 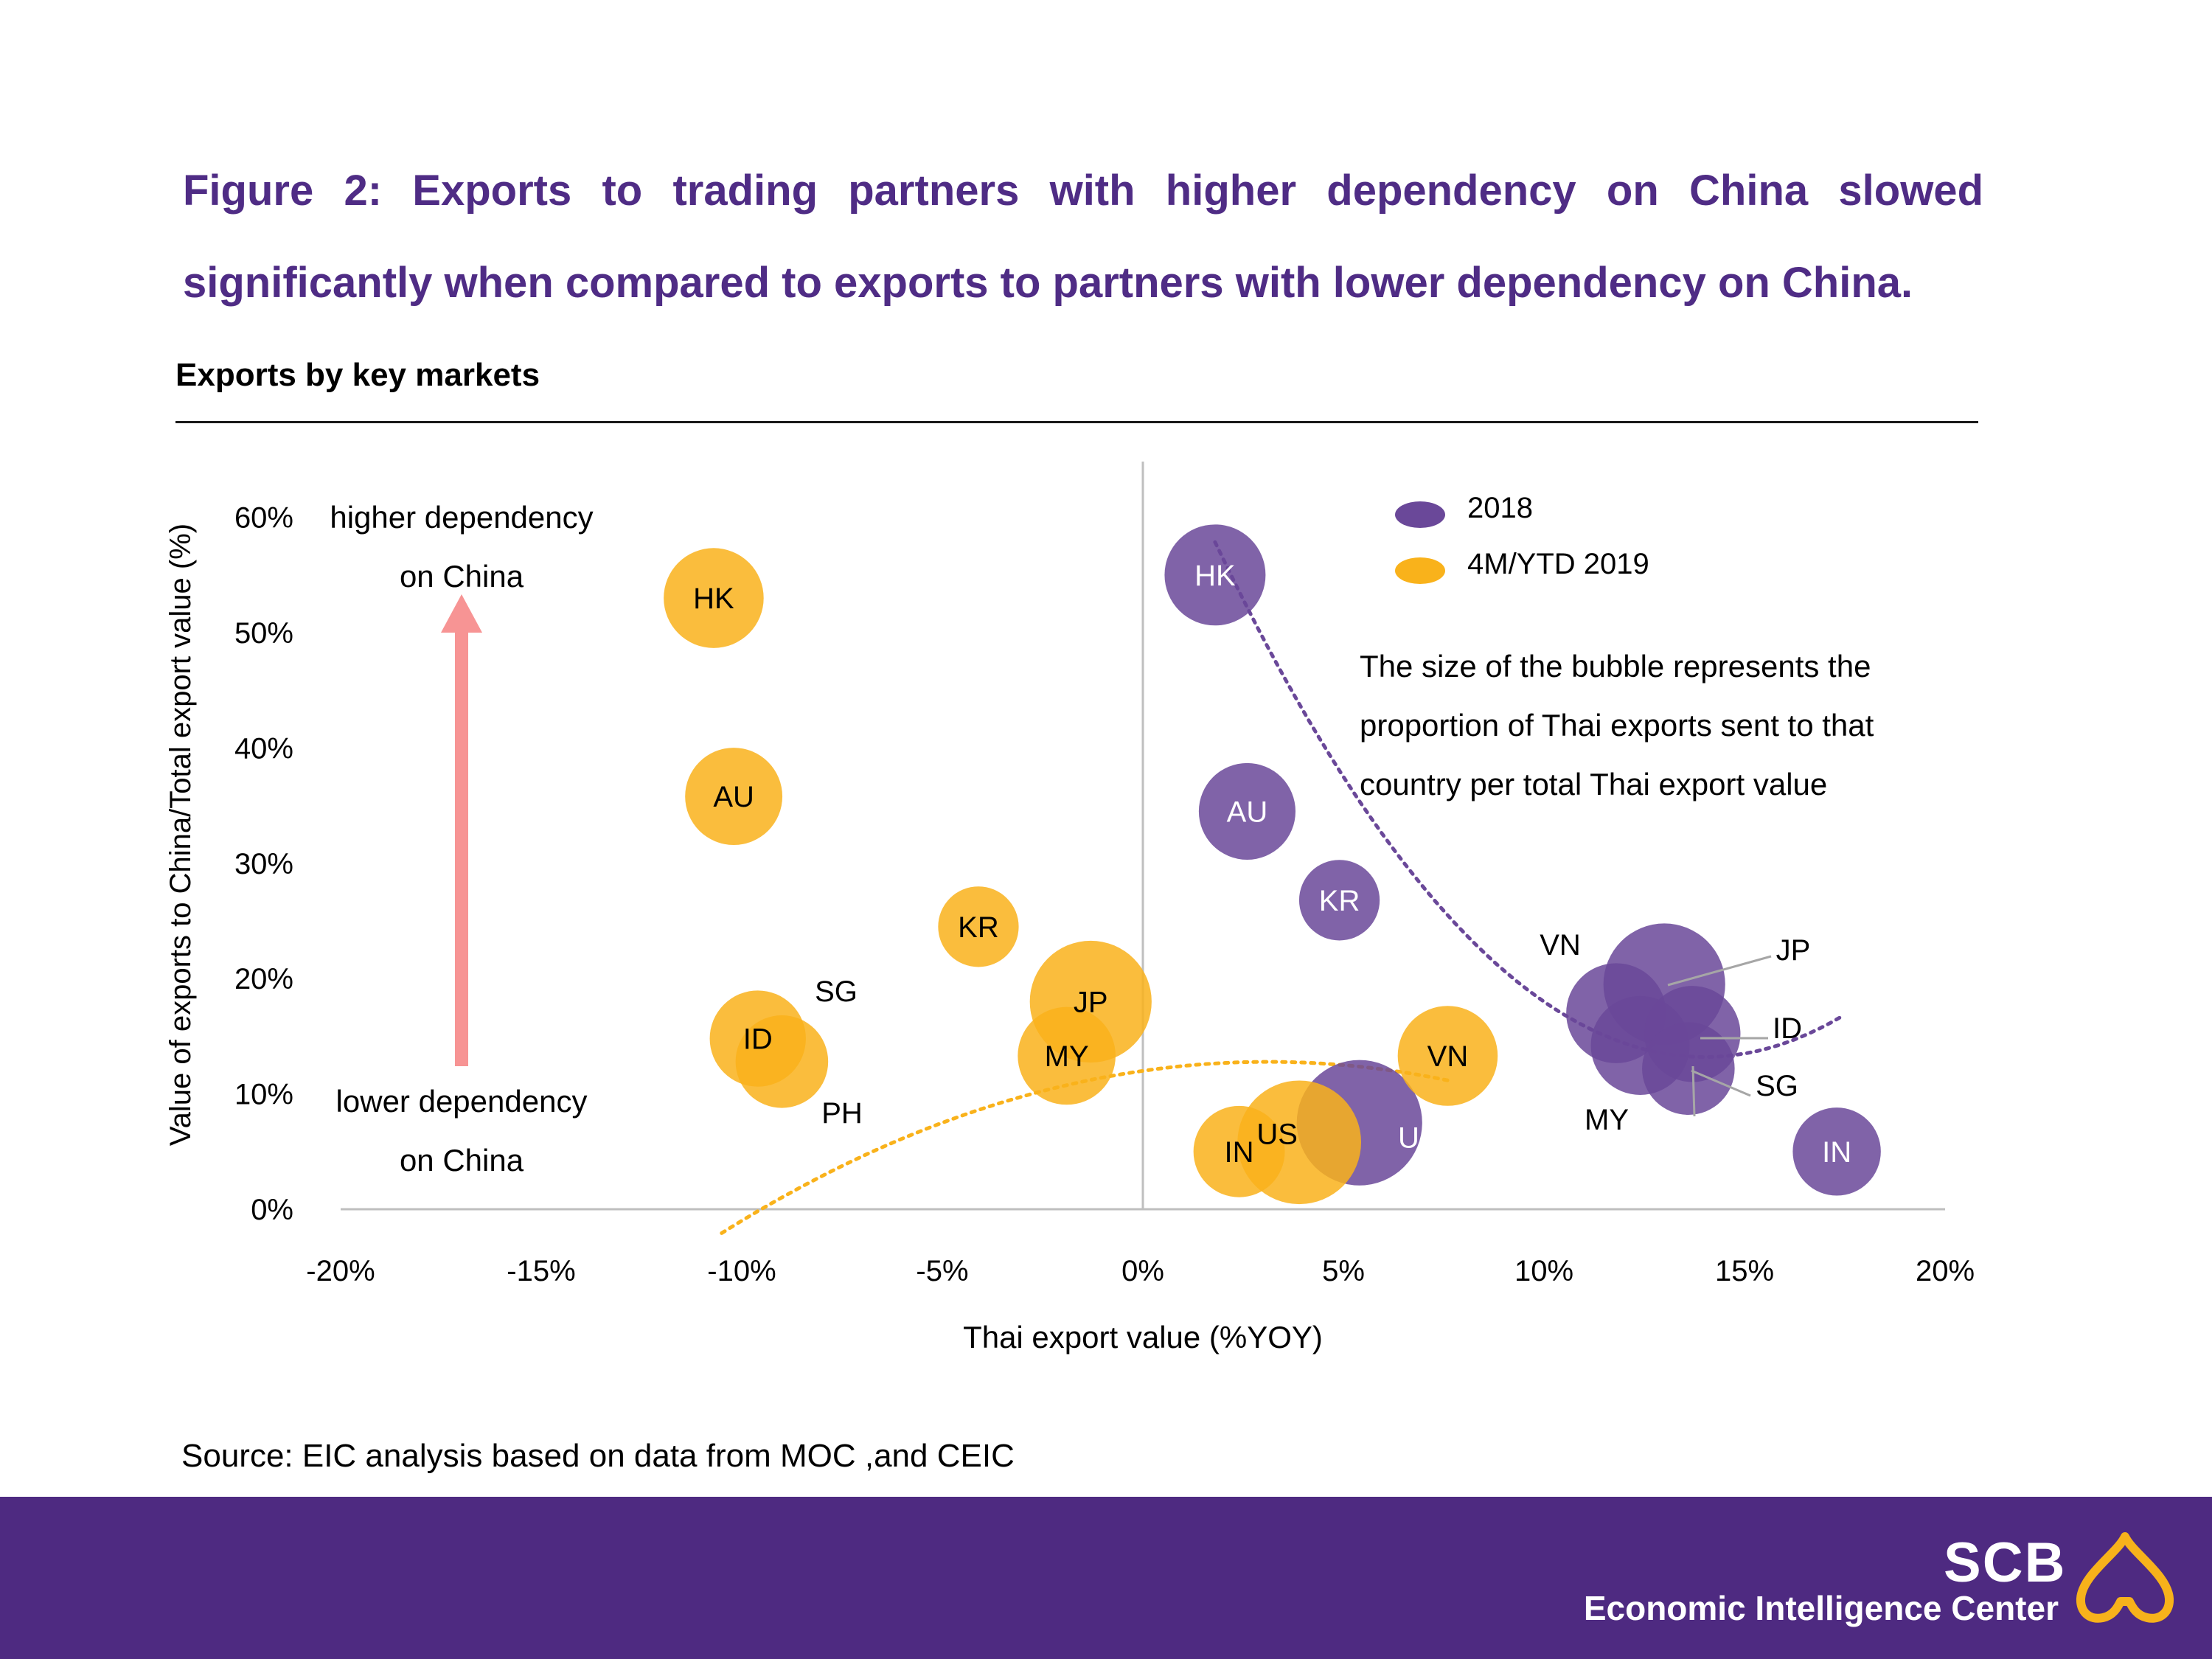 I want to click on legend-label: 4M/YTD 2019, so click(x=1558, y=564).